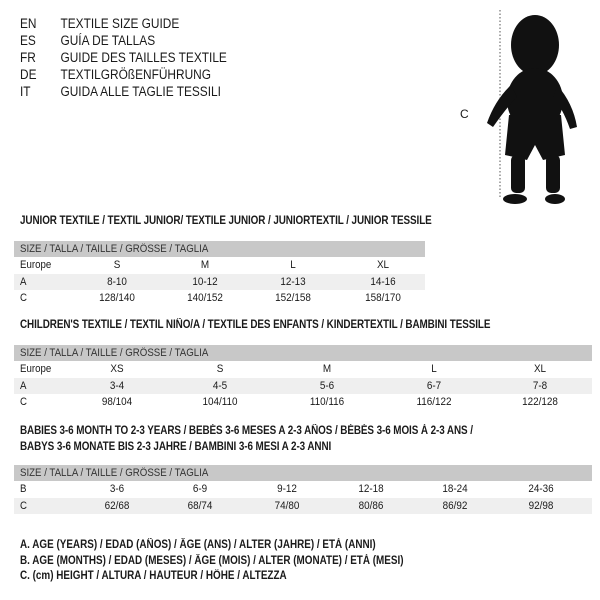 The width and height of the screenshot is (600, 600). I want to click on table-row: A 3-4 4-5 5-6 6-7 7-8, so click(303, 385).